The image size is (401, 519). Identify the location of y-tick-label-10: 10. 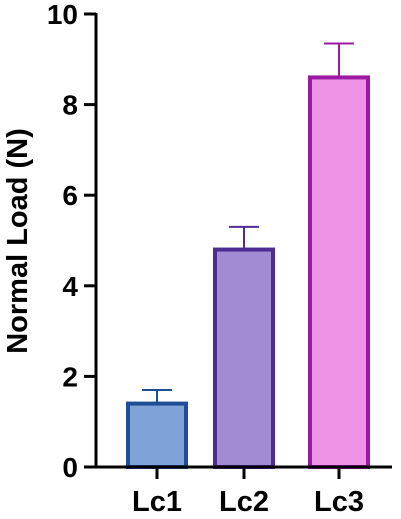
(62, 15).